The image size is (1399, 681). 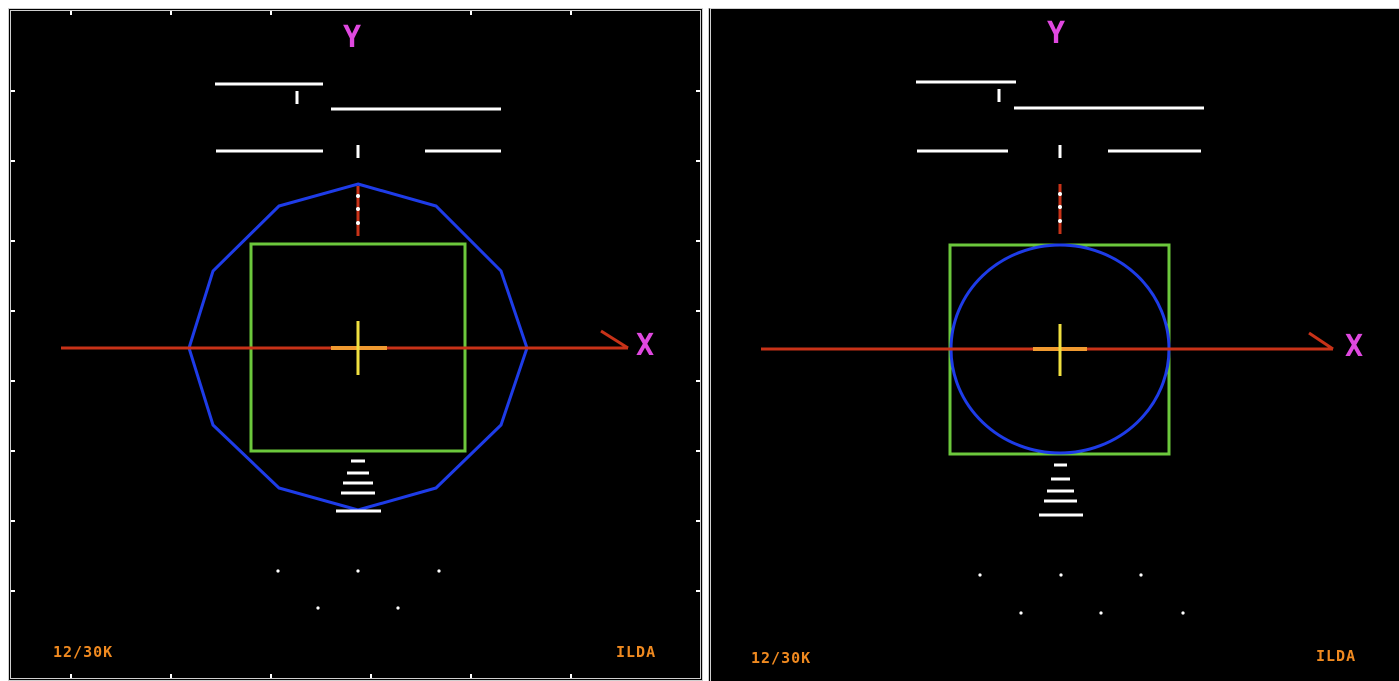 I want to click on right-x-axis-letter: X, so click(x=1354, y=346).